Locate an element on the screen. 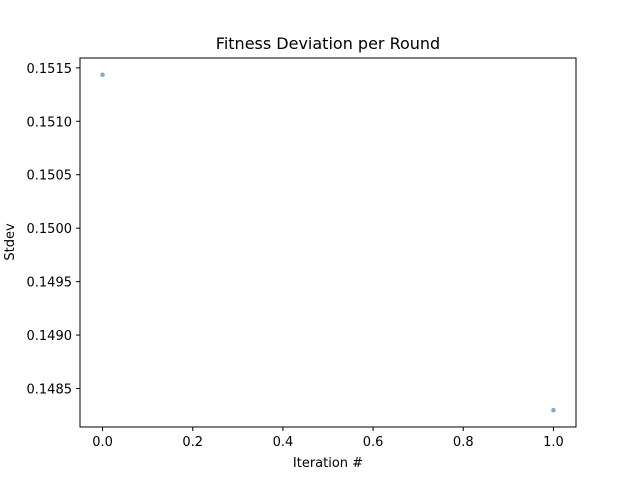 The width and height of the screenshot is (640, 480). x-tick-label: 0.0 is located at coordinates (102, 442).